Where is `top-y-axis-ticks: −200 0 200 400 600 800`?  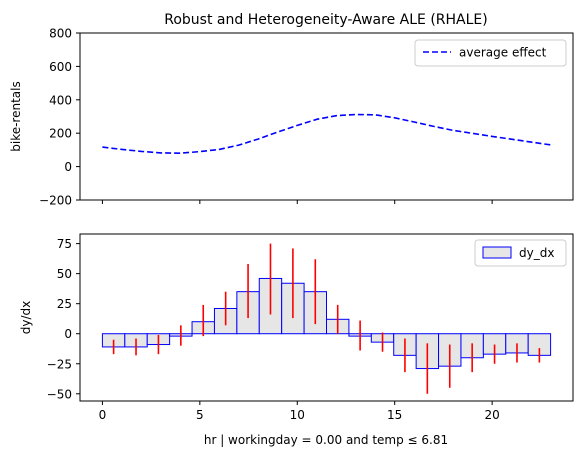
top-y-axis-ticks: −200 0 200 400 600 800 is located at coordinates (59, 117).